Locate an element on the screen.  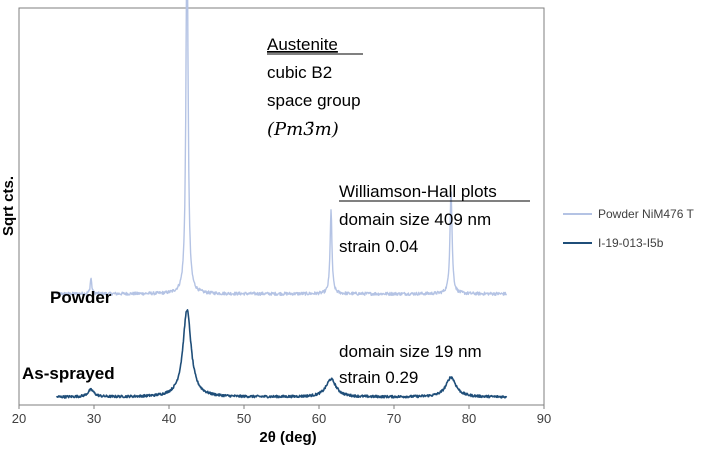
series-line-as-sprayed is located at coordinates (281, 353).